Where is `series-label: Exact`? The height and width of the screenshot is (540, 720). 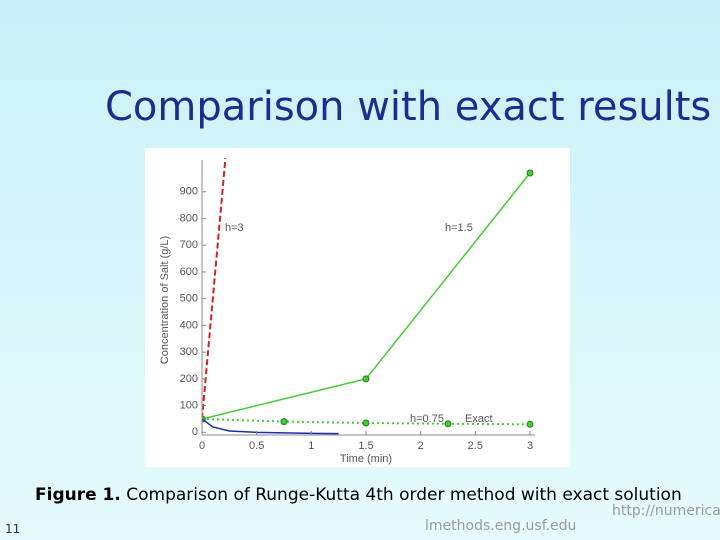 series-label: Exact is located at coordinates (479, 419).